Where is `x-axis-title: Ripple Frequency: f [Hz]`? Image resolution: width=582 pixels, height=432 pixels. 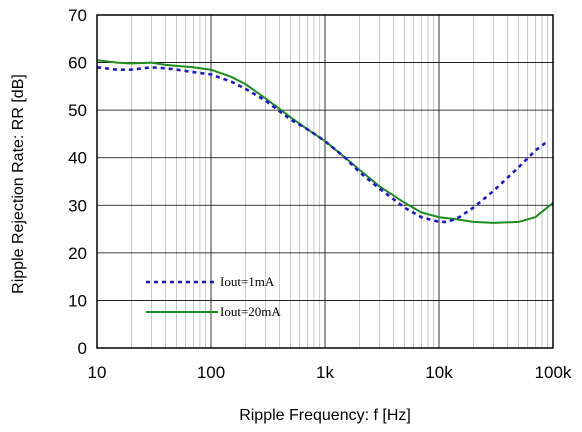 x-axis-title: Ripple Frequency: f [Hz] is located at coordinates (325, 415).